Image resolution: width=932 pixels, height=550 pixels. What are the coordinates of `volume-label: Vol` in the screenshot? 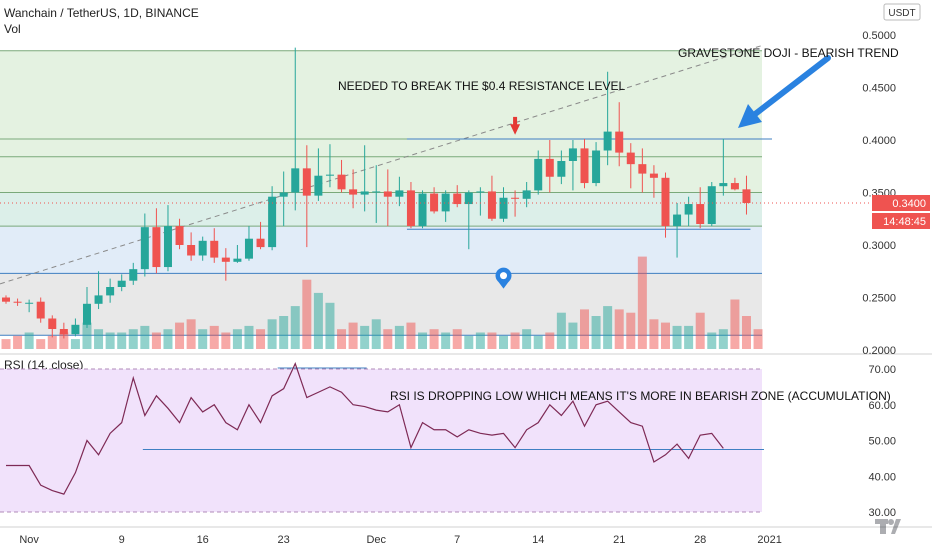 It's located at (12, 29).